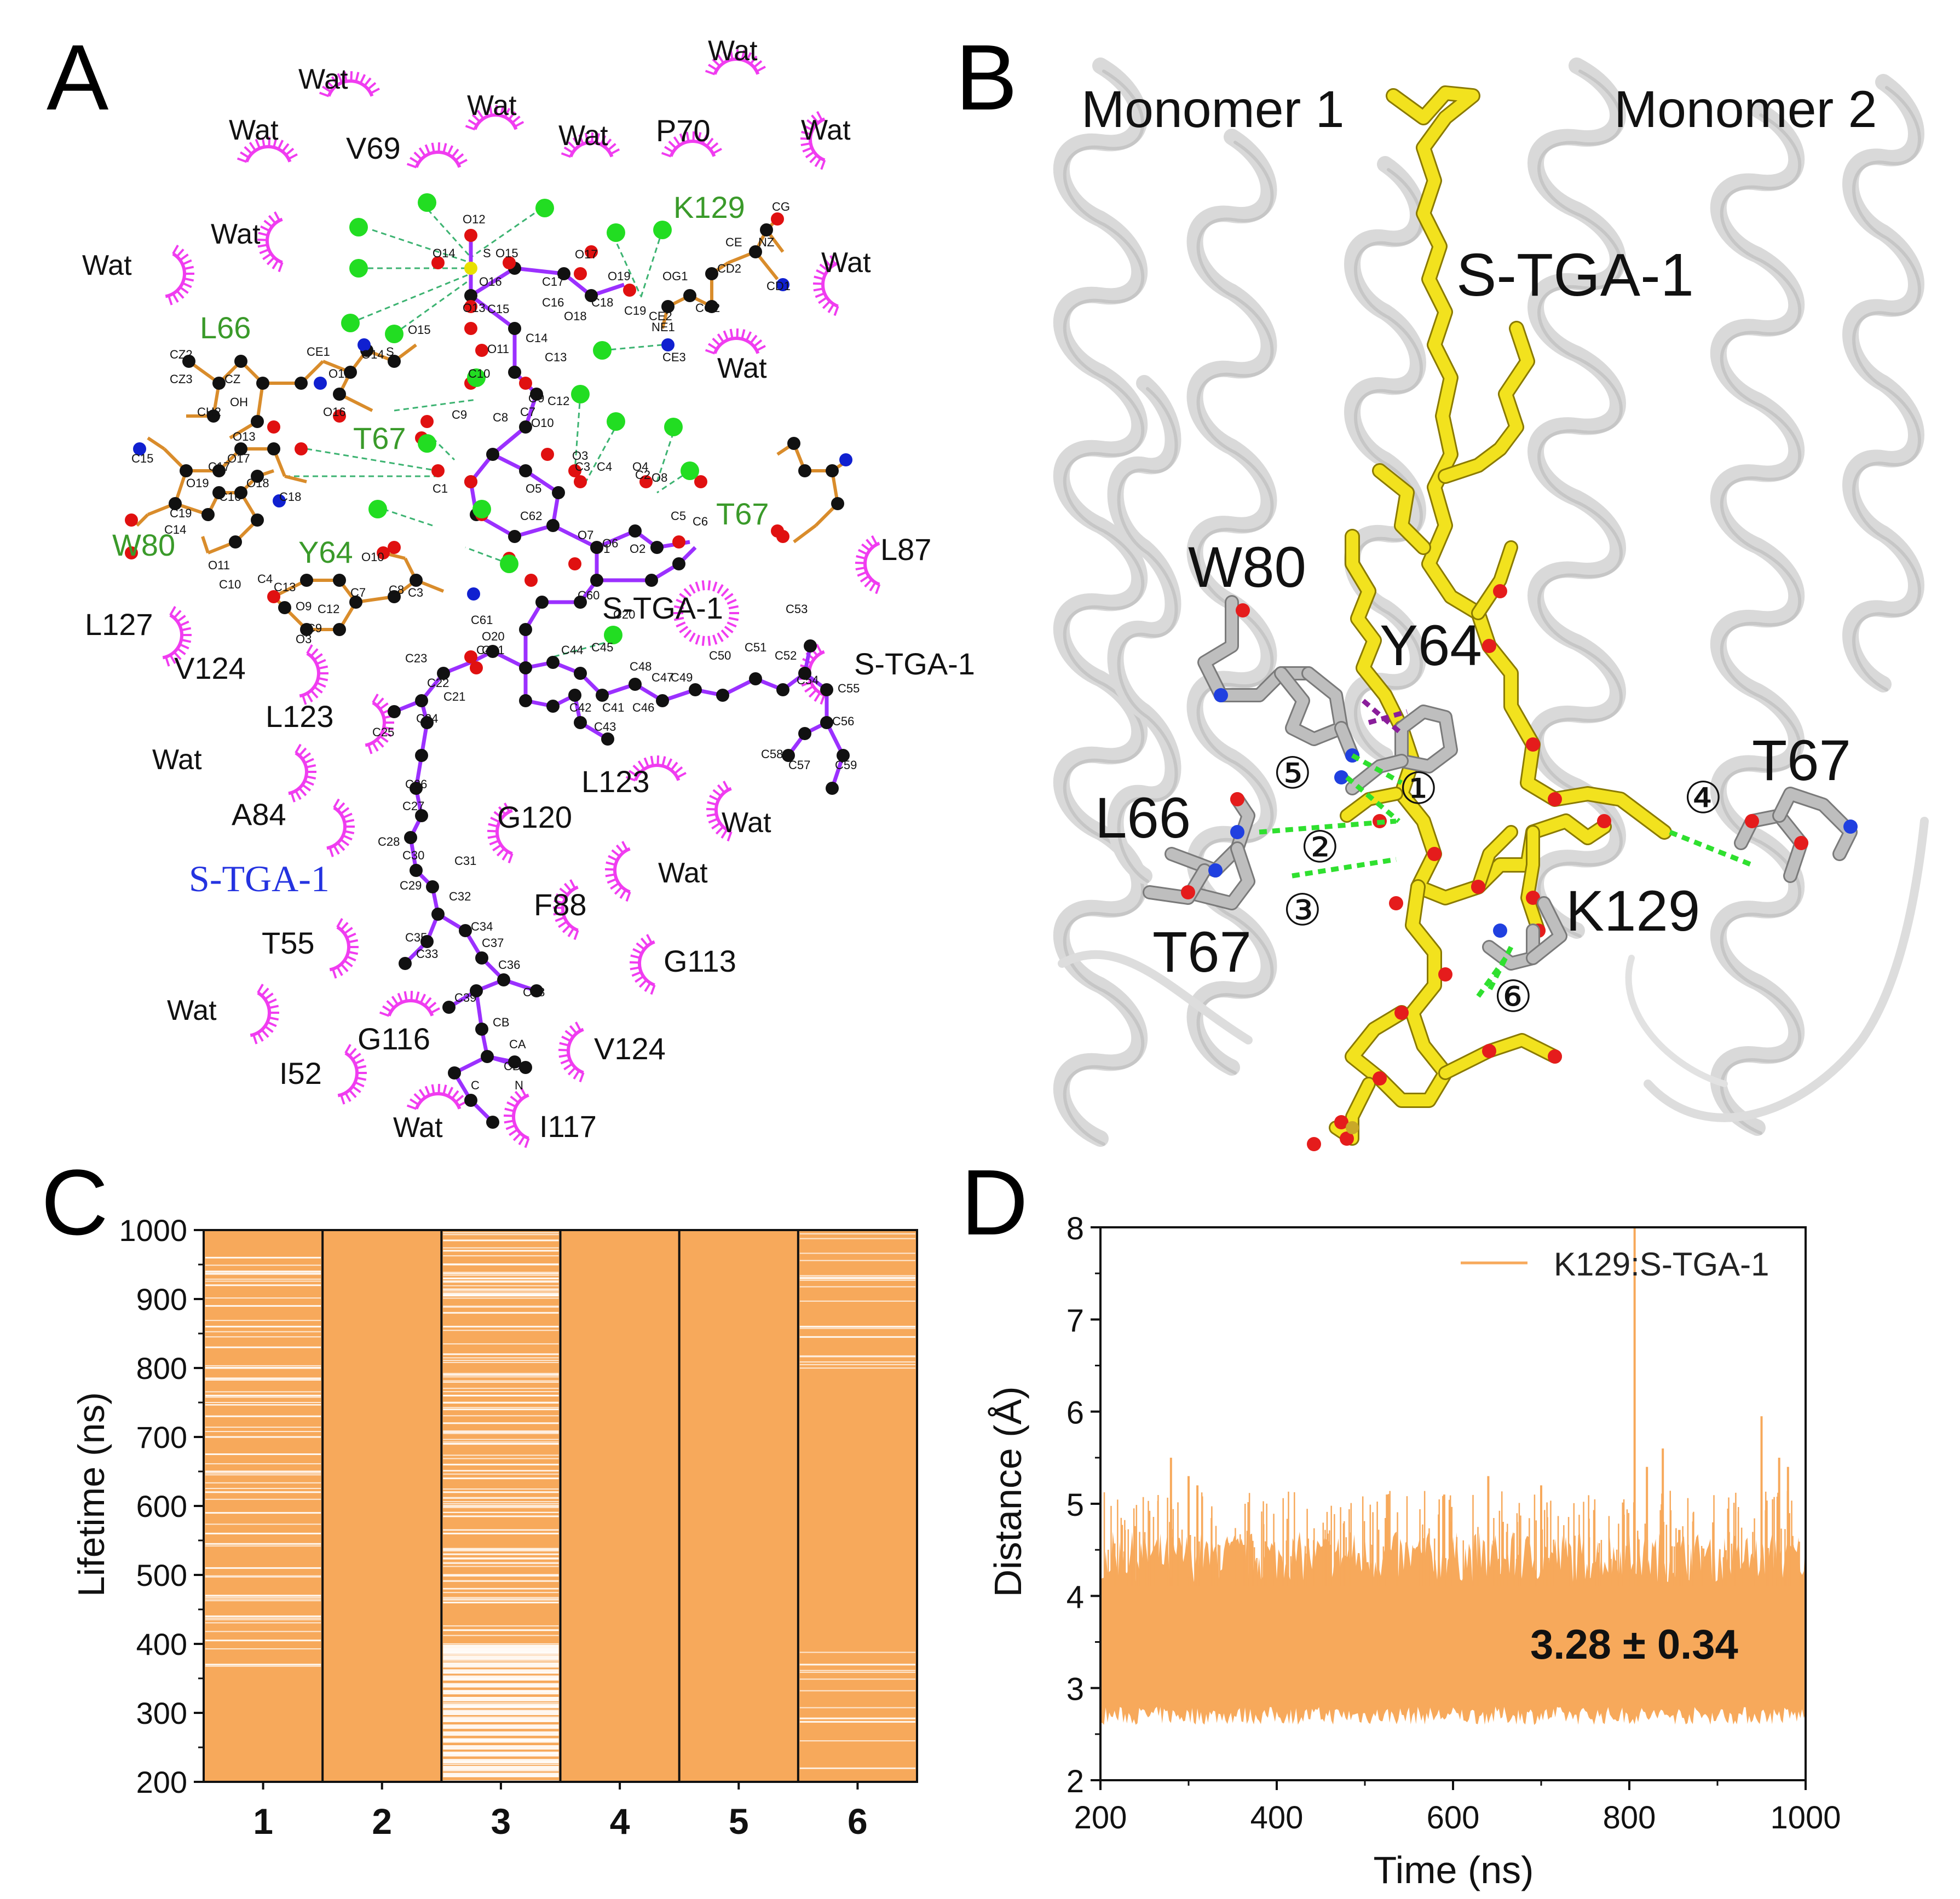  Describe the element at coordinates (161, 1782) in the screenshot. I see `y-tick-label: 200` at that location.